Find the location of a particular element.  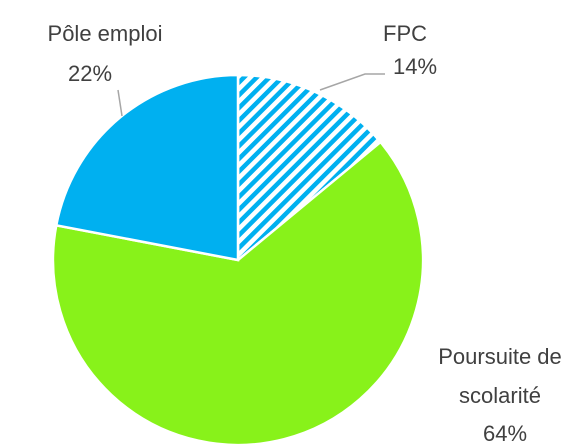

slice-label: Pôle emploi is located at coordinates (105, 33).